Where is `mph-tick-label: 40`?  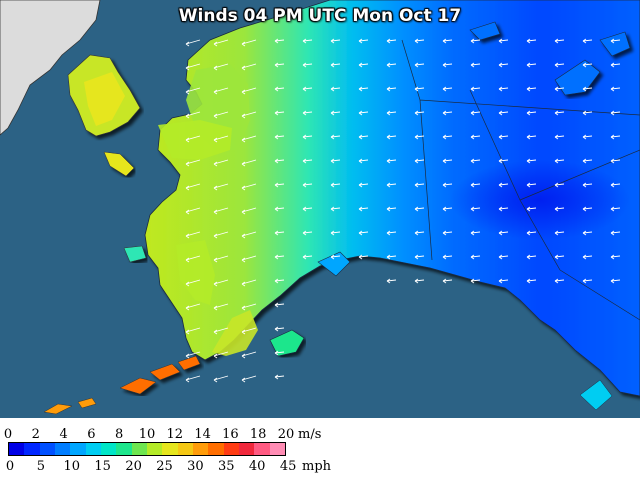 mph-tick-label: 40 is located at coordinates (257, 466).